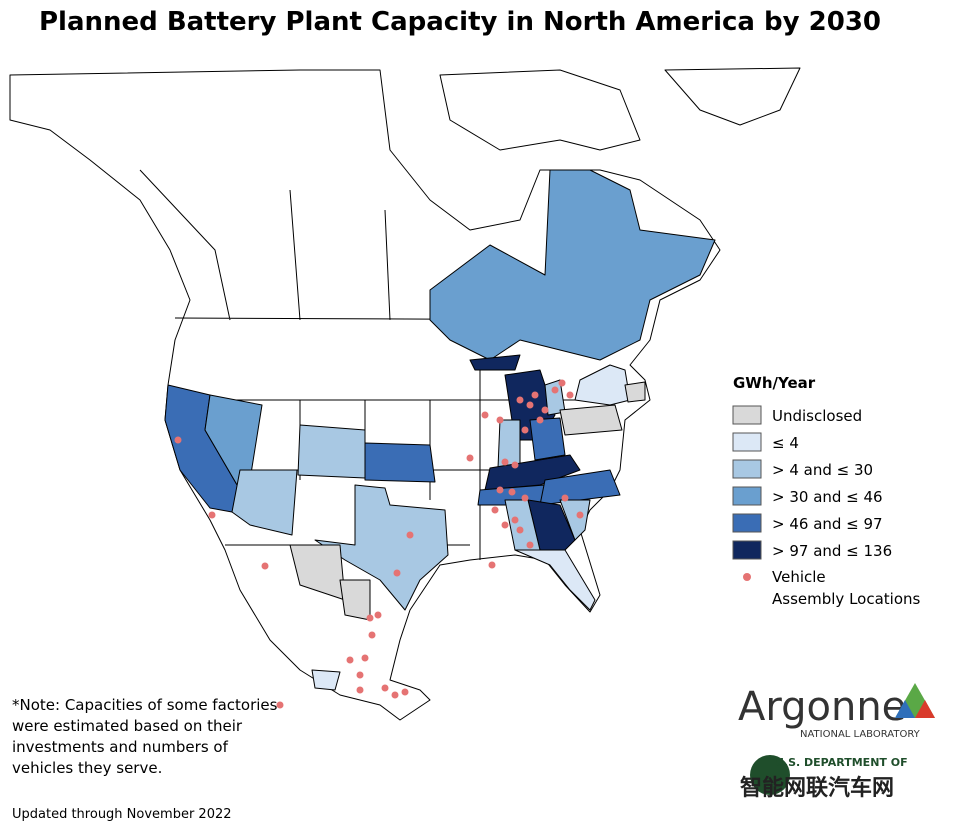 This screenshot has height=830, width=964. Describe the element at coordinates (841, 762) in the screenshot. I see `doe-text: U.S. DEPARTMENT OF` at that location.